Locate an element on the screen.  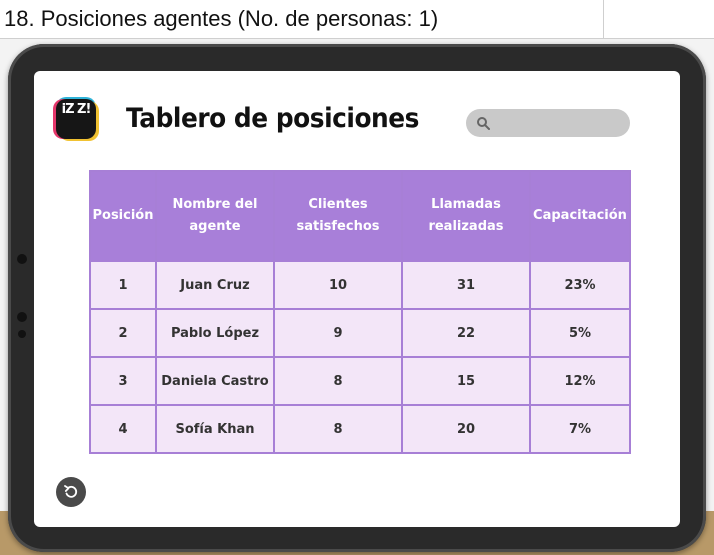
cell-position: 4 is located at coordinates (123, 429).